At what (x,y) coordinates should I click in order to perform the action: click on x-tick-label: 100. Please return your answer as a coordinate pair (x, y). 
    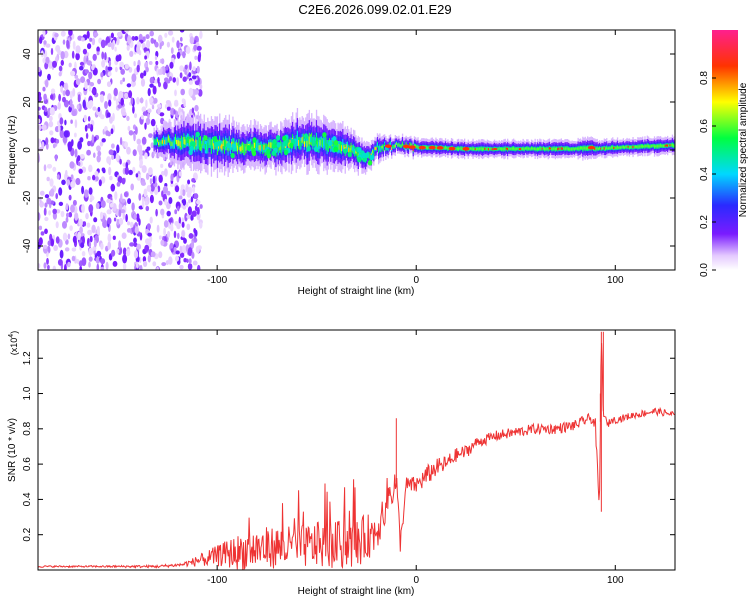
    Looking at the image, I should click on (615, 280).